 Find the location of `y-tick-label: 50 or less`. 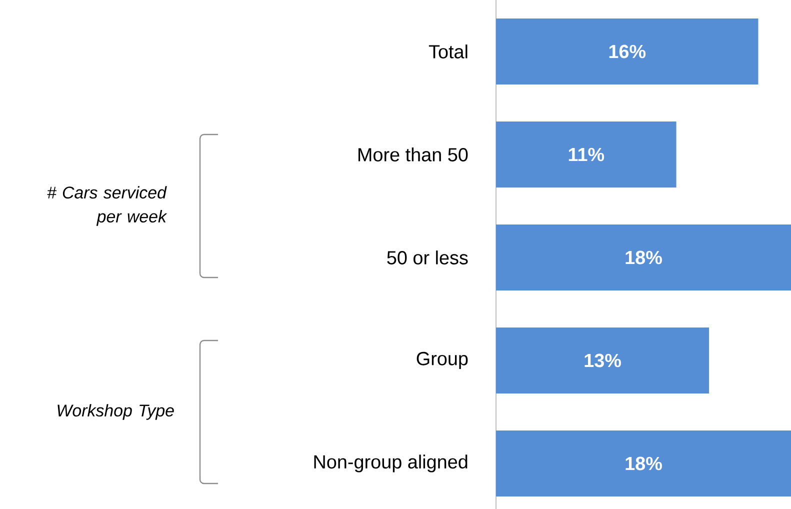

y-tick-label: 50 or less is located at coordinates (427, 257).